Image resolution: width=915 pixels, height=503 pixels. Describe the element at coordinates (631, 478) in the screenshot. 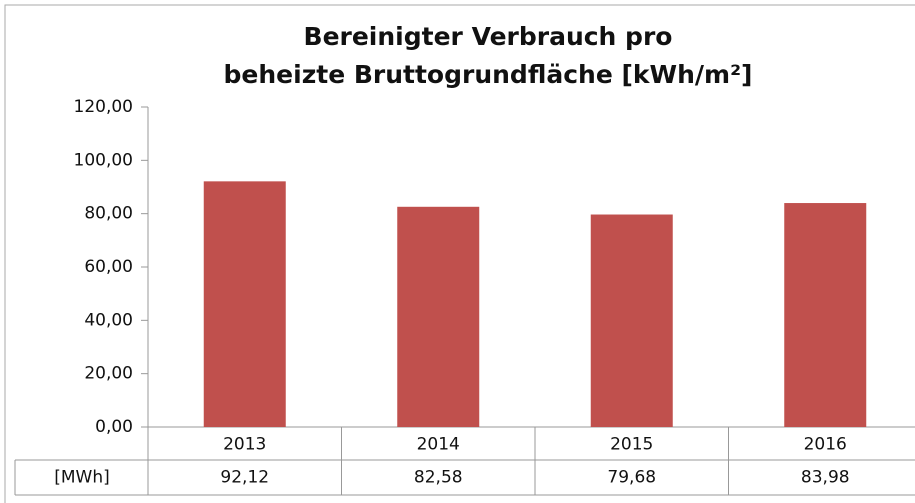

I see `data-label: 79,68` at that location.